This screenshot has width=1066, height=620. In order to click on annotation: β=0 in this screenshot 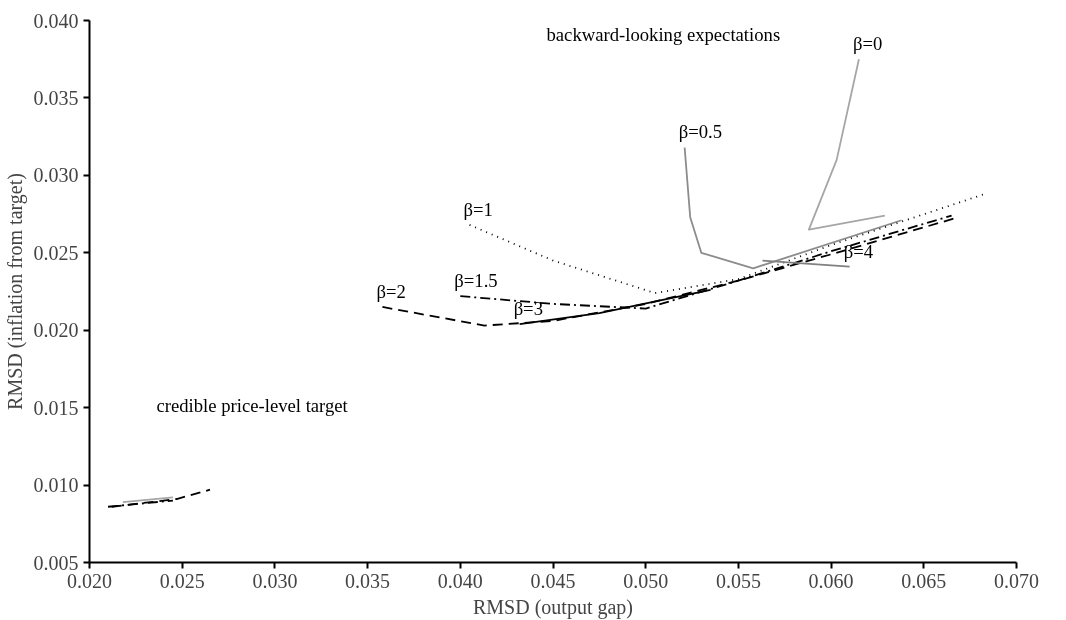, I will do `click(867, 44)`.